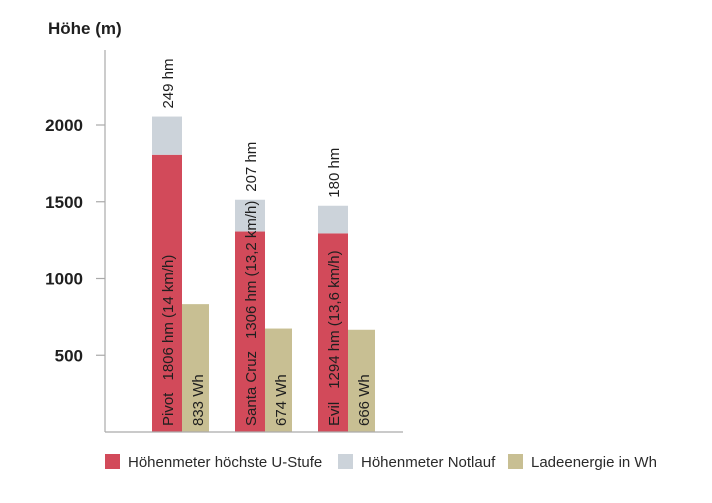  What do you see at coordinates (168, 409) in the screenshot?
I see `category-label: Pivot` at bounding box center [168, 409].